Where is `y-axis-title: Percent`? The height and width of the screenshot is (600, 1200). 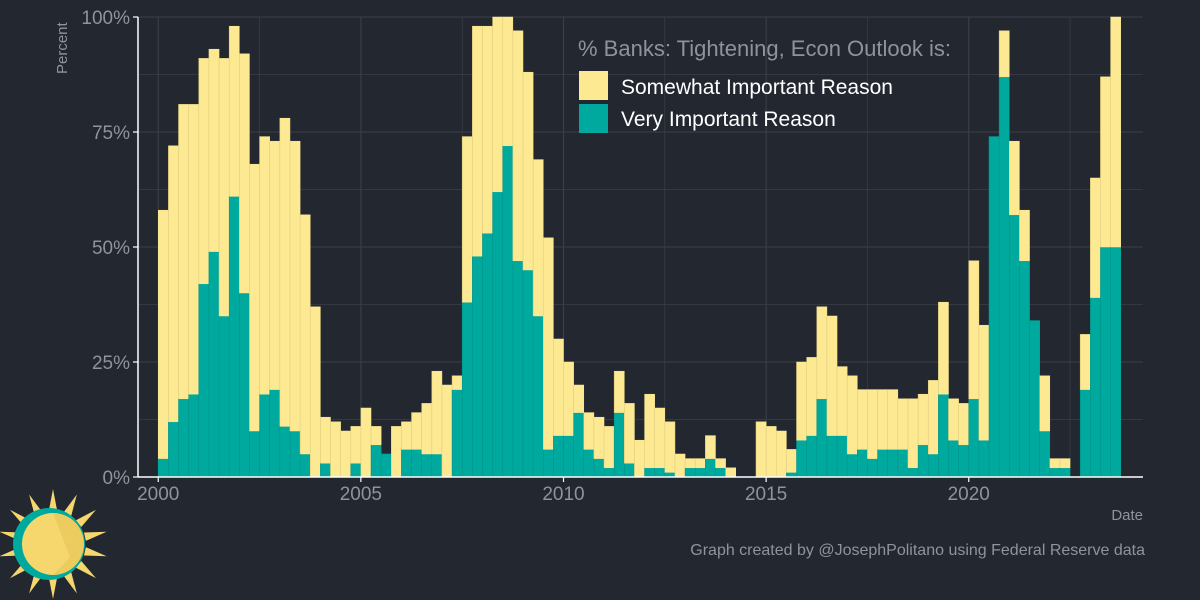
y-axis-title: Percent is located at coordinates (62, 47).